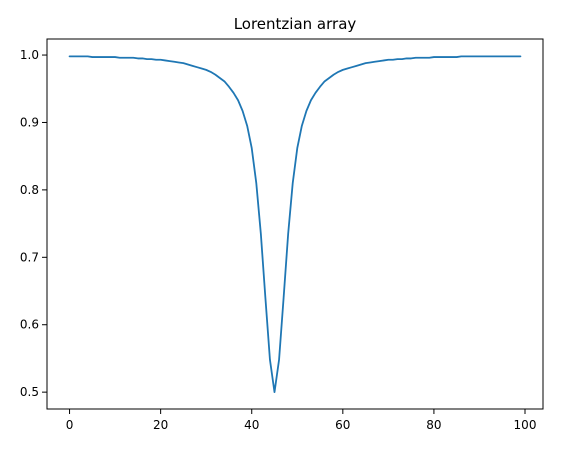 This screenshot has width=570, height=452. What do you see at coordinates (433, 425) in the screenshot?
I see `x-tick-label: 80` at bounding box center [433, 425].